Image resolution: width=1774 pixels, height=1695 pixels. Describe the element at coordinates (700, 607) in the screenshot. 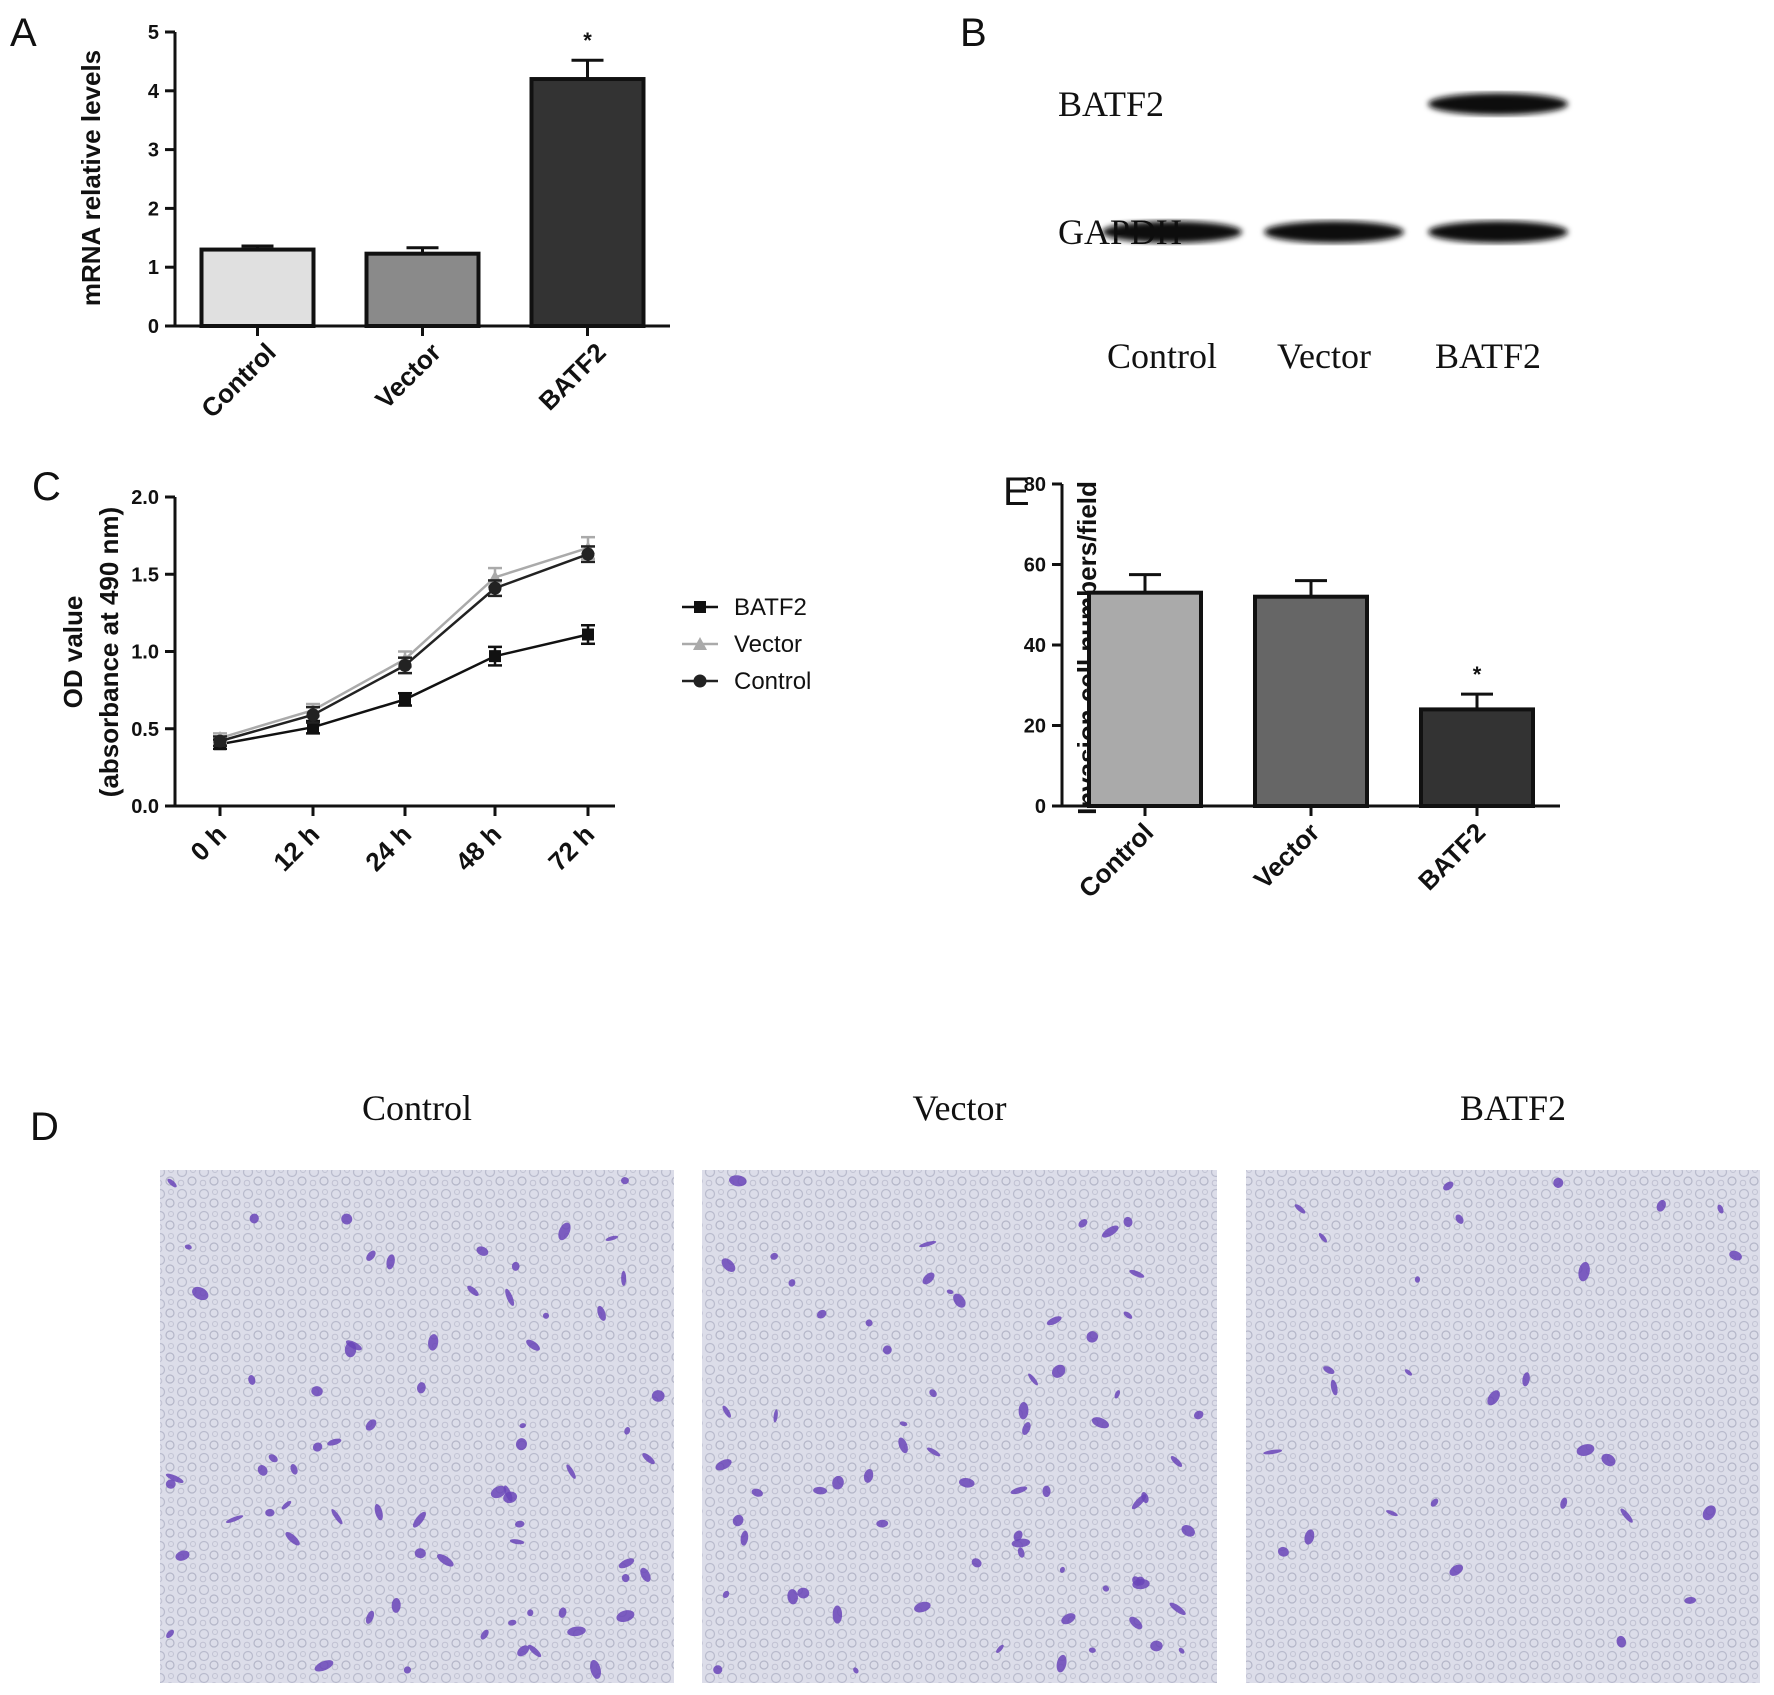

I see `legend-marker-batf2` at that location.